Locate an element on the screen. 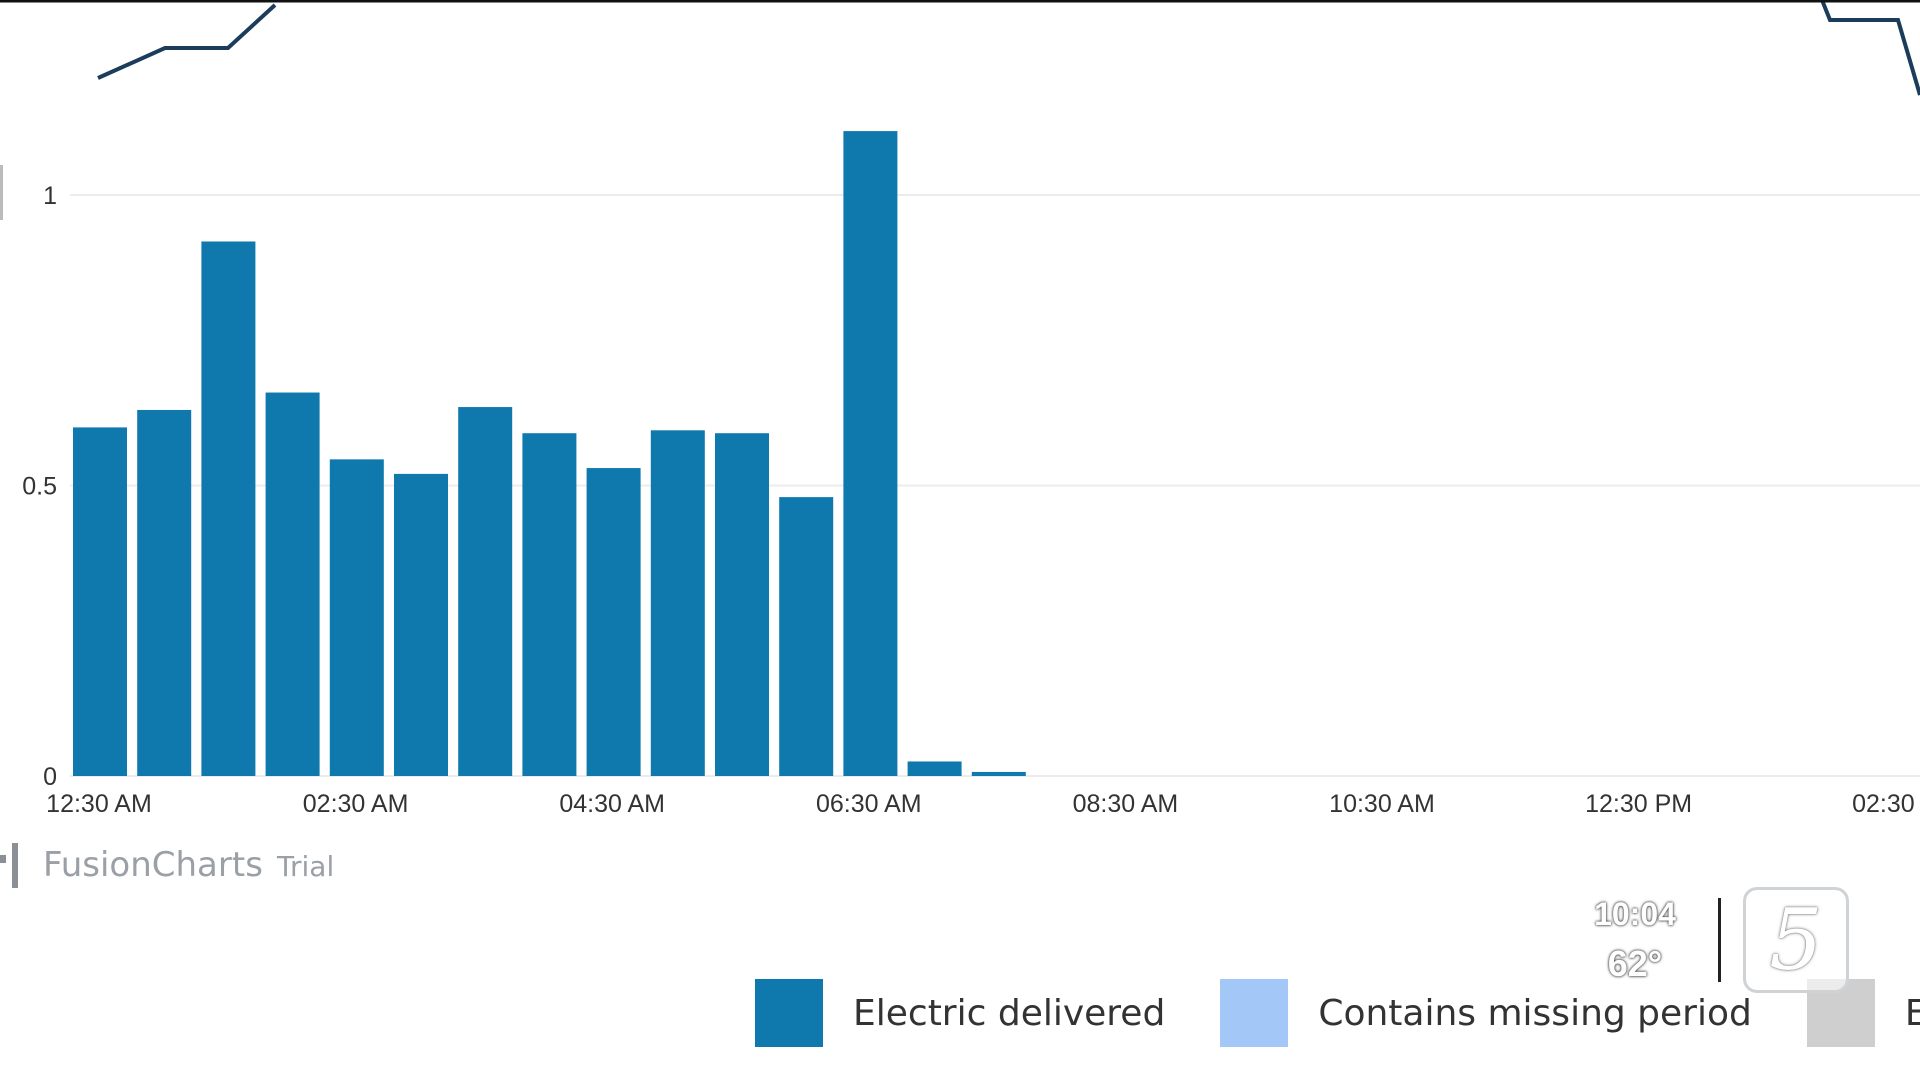  left-edge-mark is located at coordinates (1, 192).